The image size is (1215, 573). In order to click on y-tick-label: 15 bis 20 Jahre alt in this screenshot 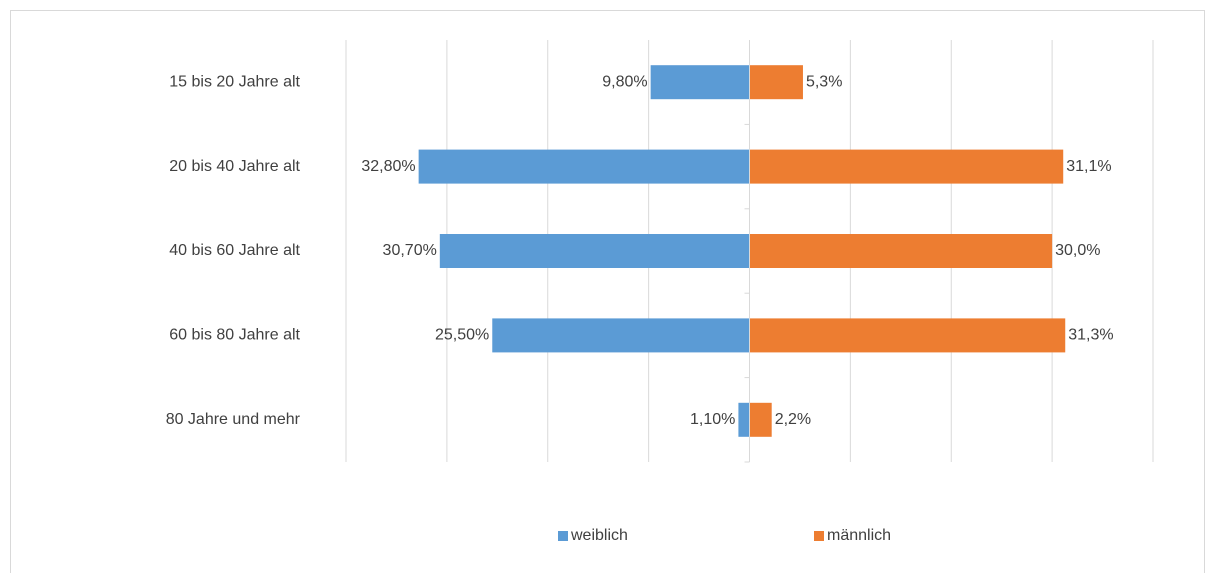, I will do `click(234, 81)`.